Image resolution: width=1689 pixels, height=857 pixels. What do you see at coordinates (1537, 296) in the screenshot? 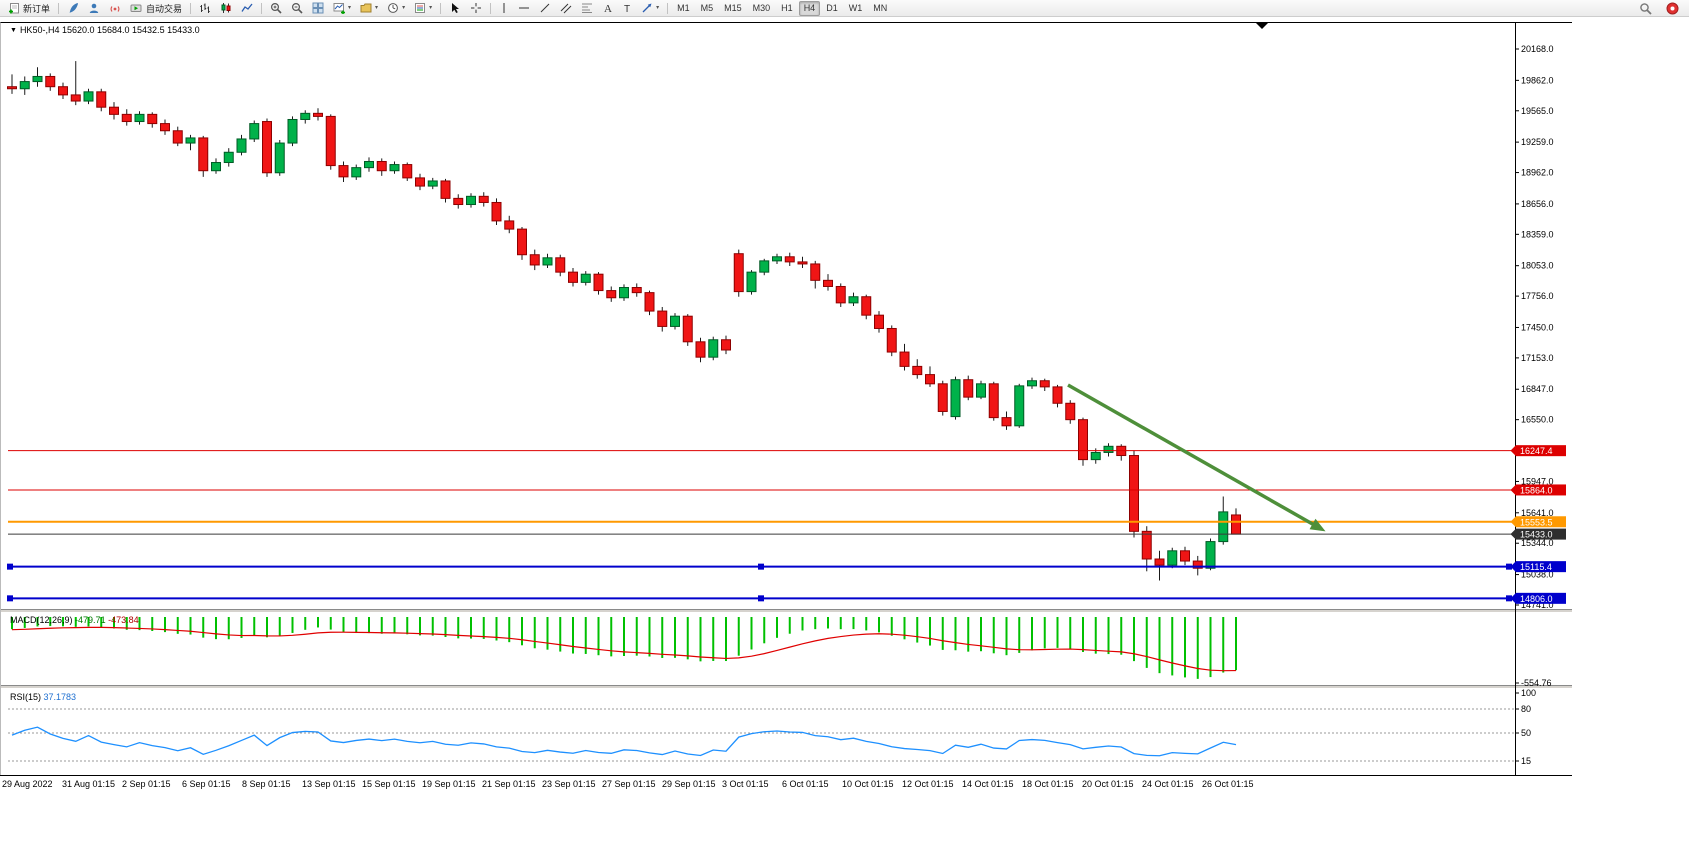
I see `price-axis-label: 17756.0` at bounding box center [1537, 296].